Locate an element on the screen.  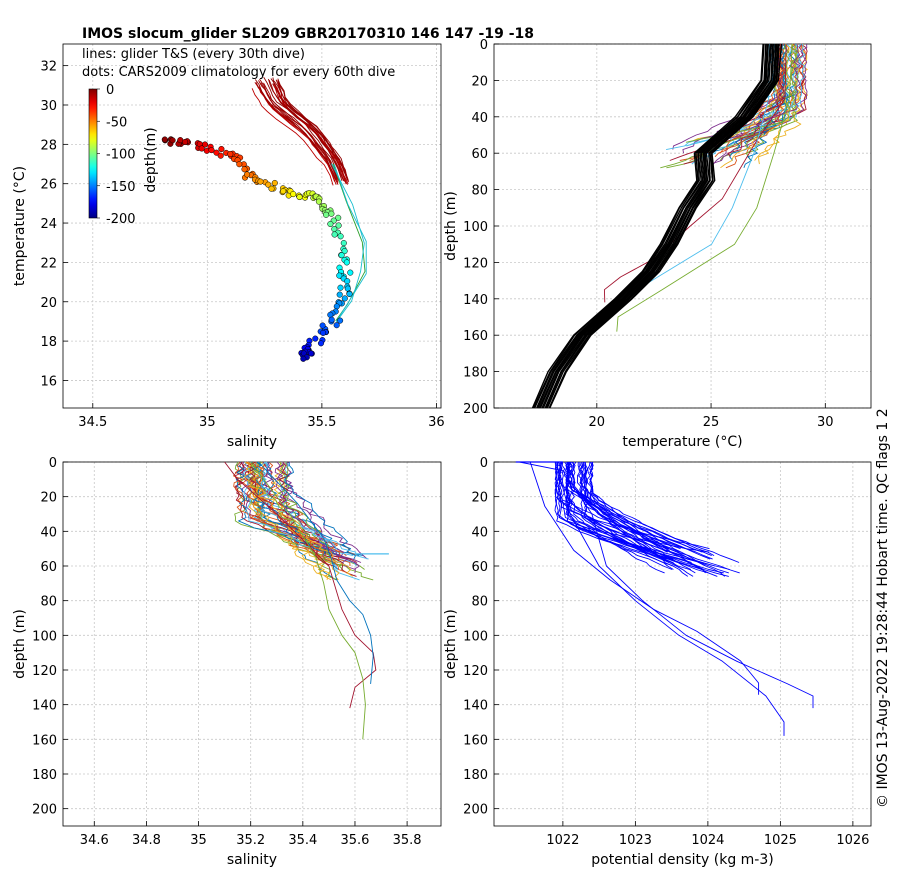
ts-xtick-label: 35 is located at coordinates (207, 422).